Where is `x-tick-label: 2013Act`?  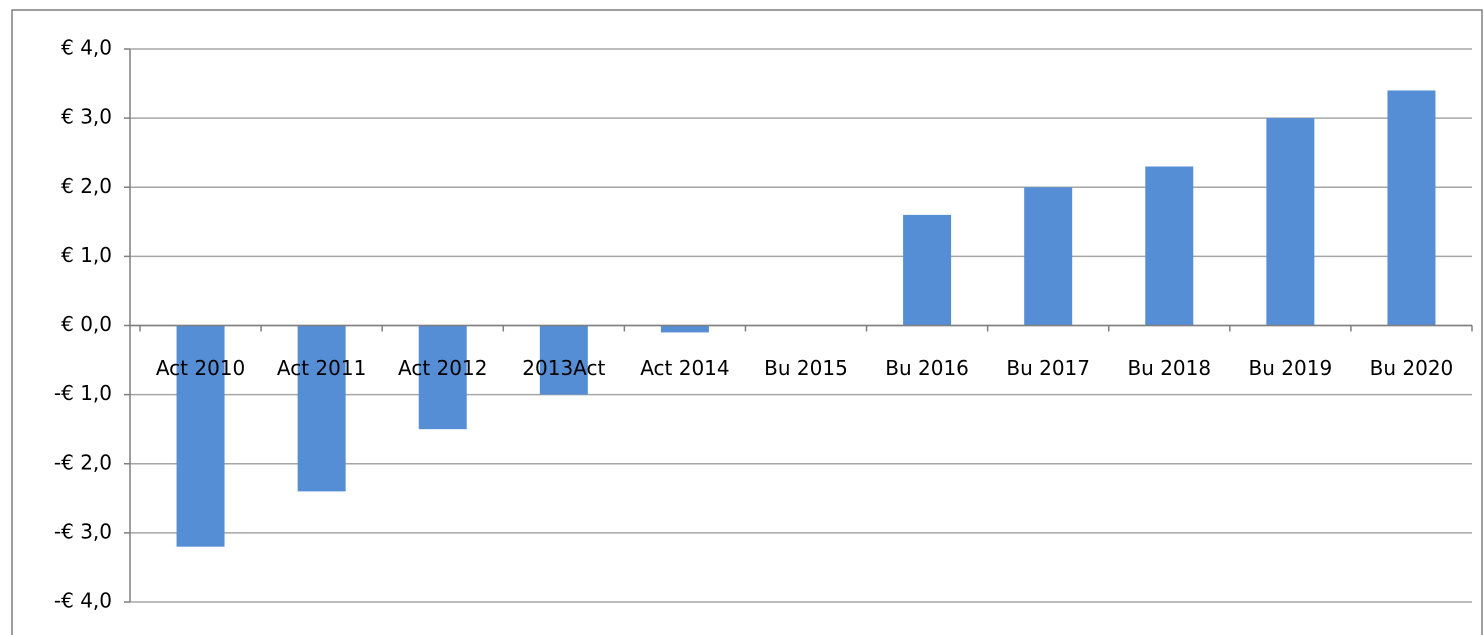 x-tick-label: 2013Act is located at coordinates (563, 368).